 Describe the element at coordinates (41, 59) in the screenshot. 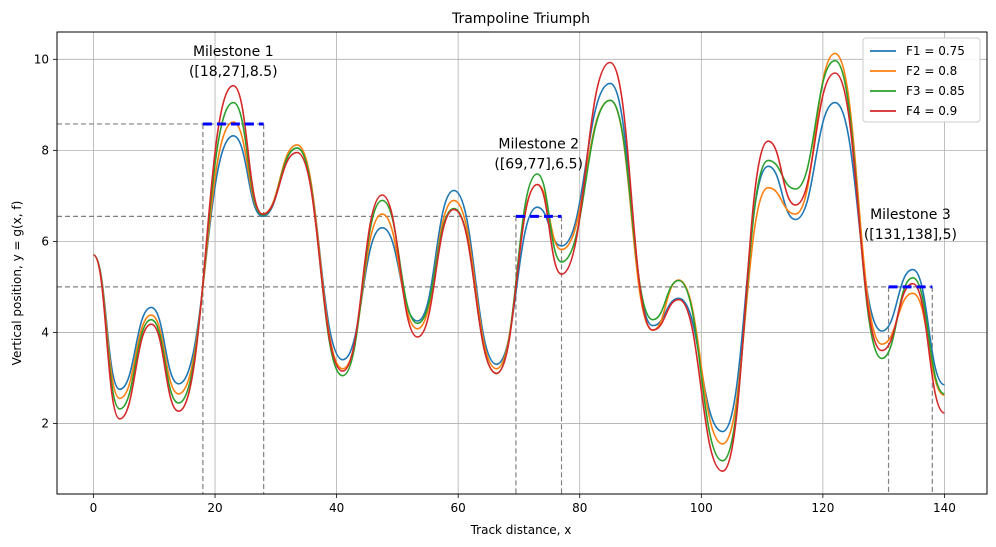

I see `y-tick-label: 10` at that location.